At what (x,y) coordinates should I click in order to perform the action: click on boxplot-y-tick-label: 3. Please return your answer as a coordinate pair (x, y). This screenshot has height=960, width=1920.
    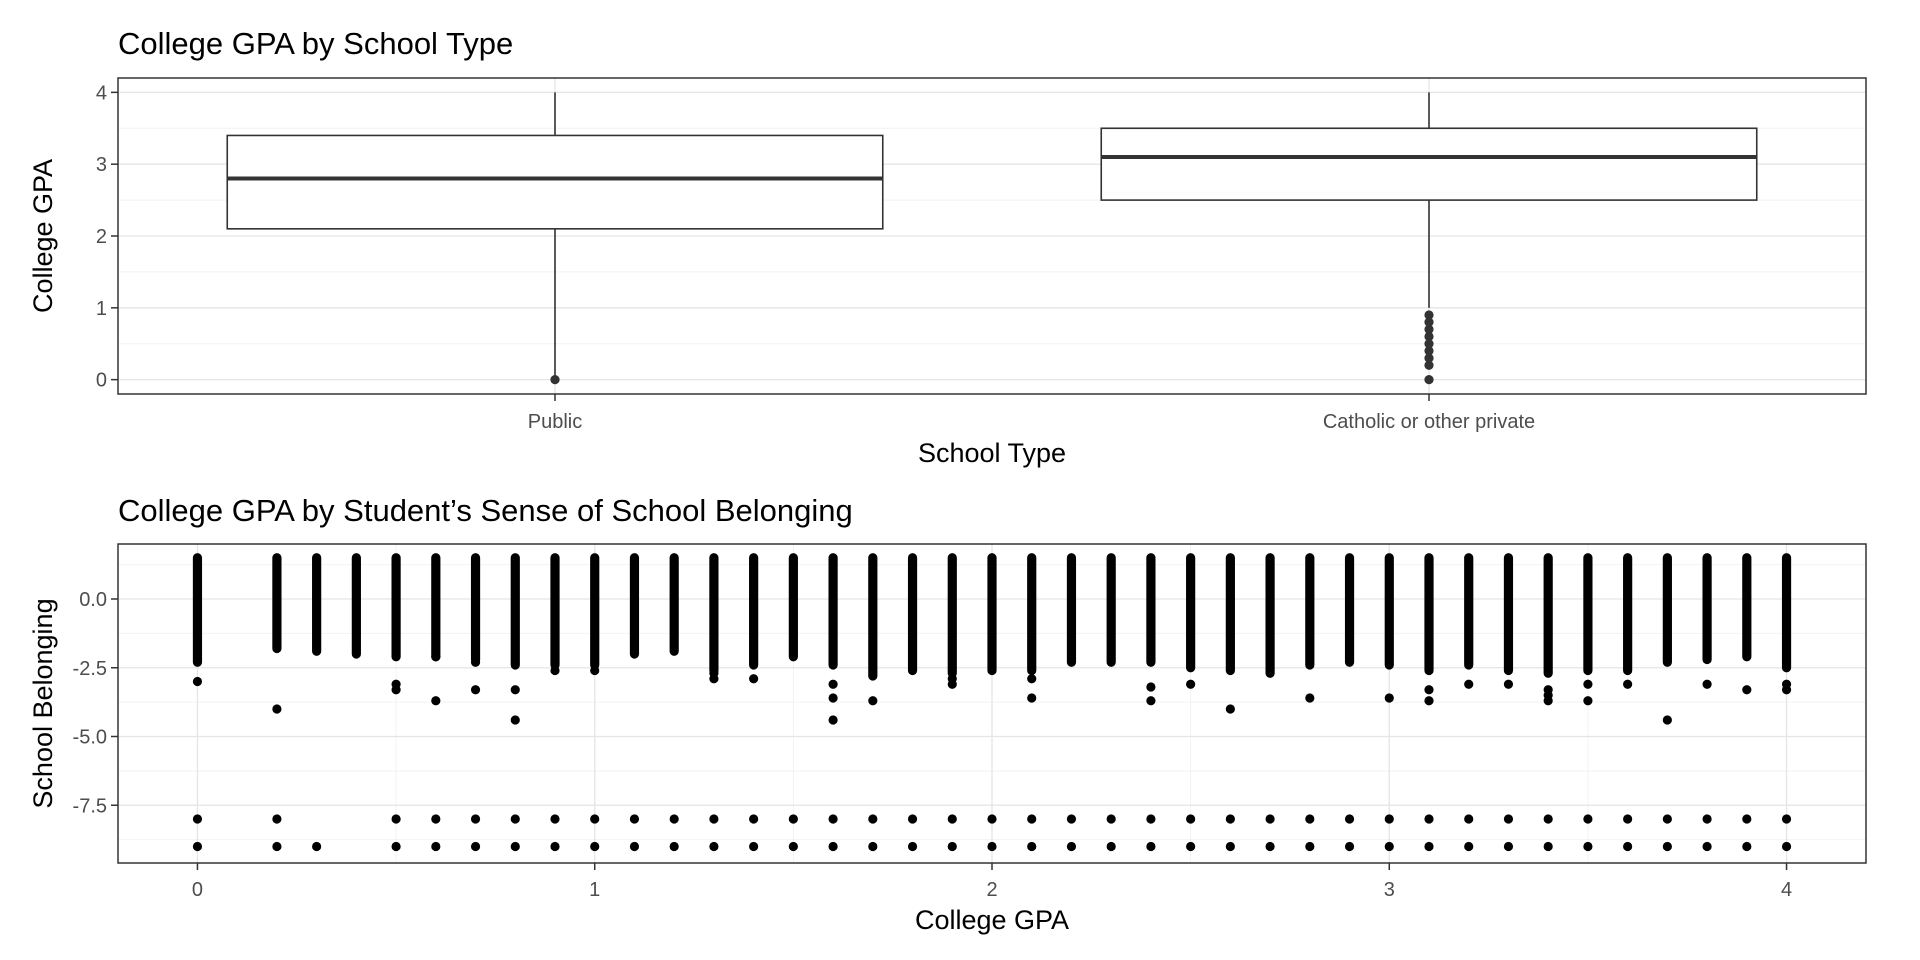
    Looking at the image, I should click on (101, 165).